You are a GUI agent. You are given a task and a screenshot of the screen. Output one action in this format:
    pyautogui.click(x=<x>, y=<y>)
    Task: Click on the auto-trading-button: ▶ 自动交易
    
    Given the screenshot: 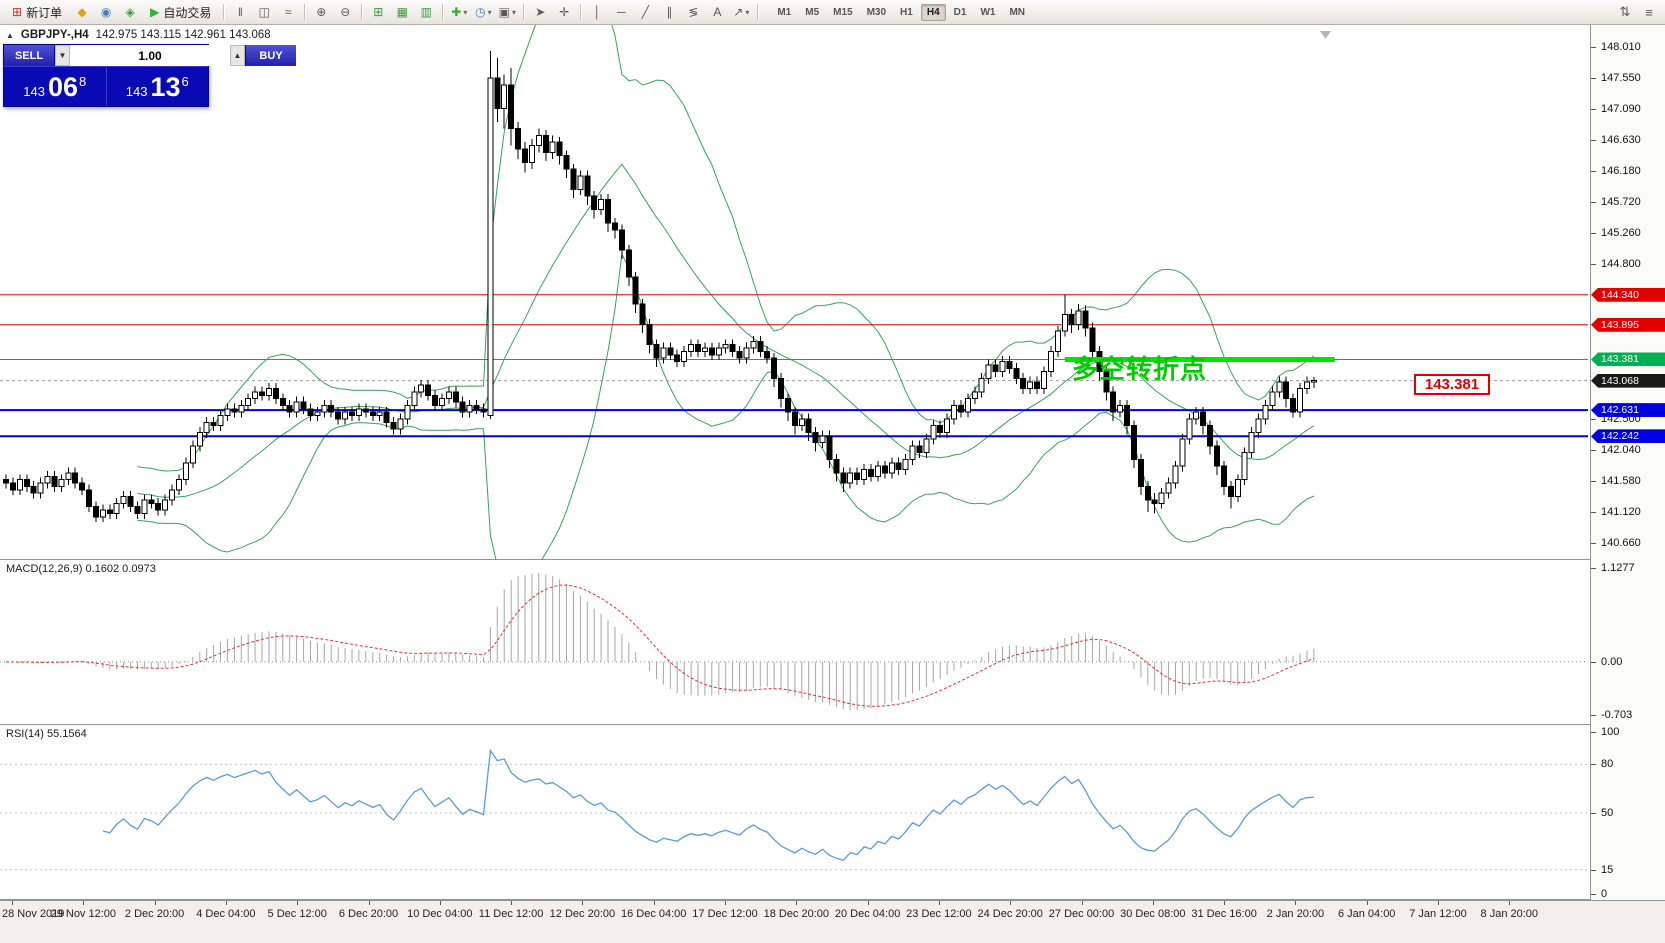 What is the action you would take?
    pyautogui.click(x=180, y=12)
    